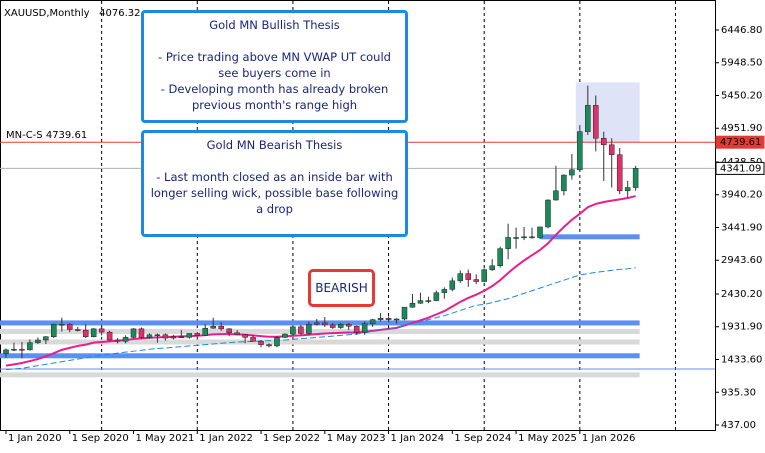 Image resolution: width=765 pixels, height=453 pixels. What do you see at coordinates (609, 438) in the screenshot?
I see `x-tick-label: 1 Jan 2026` at bounding box center [609, 438].